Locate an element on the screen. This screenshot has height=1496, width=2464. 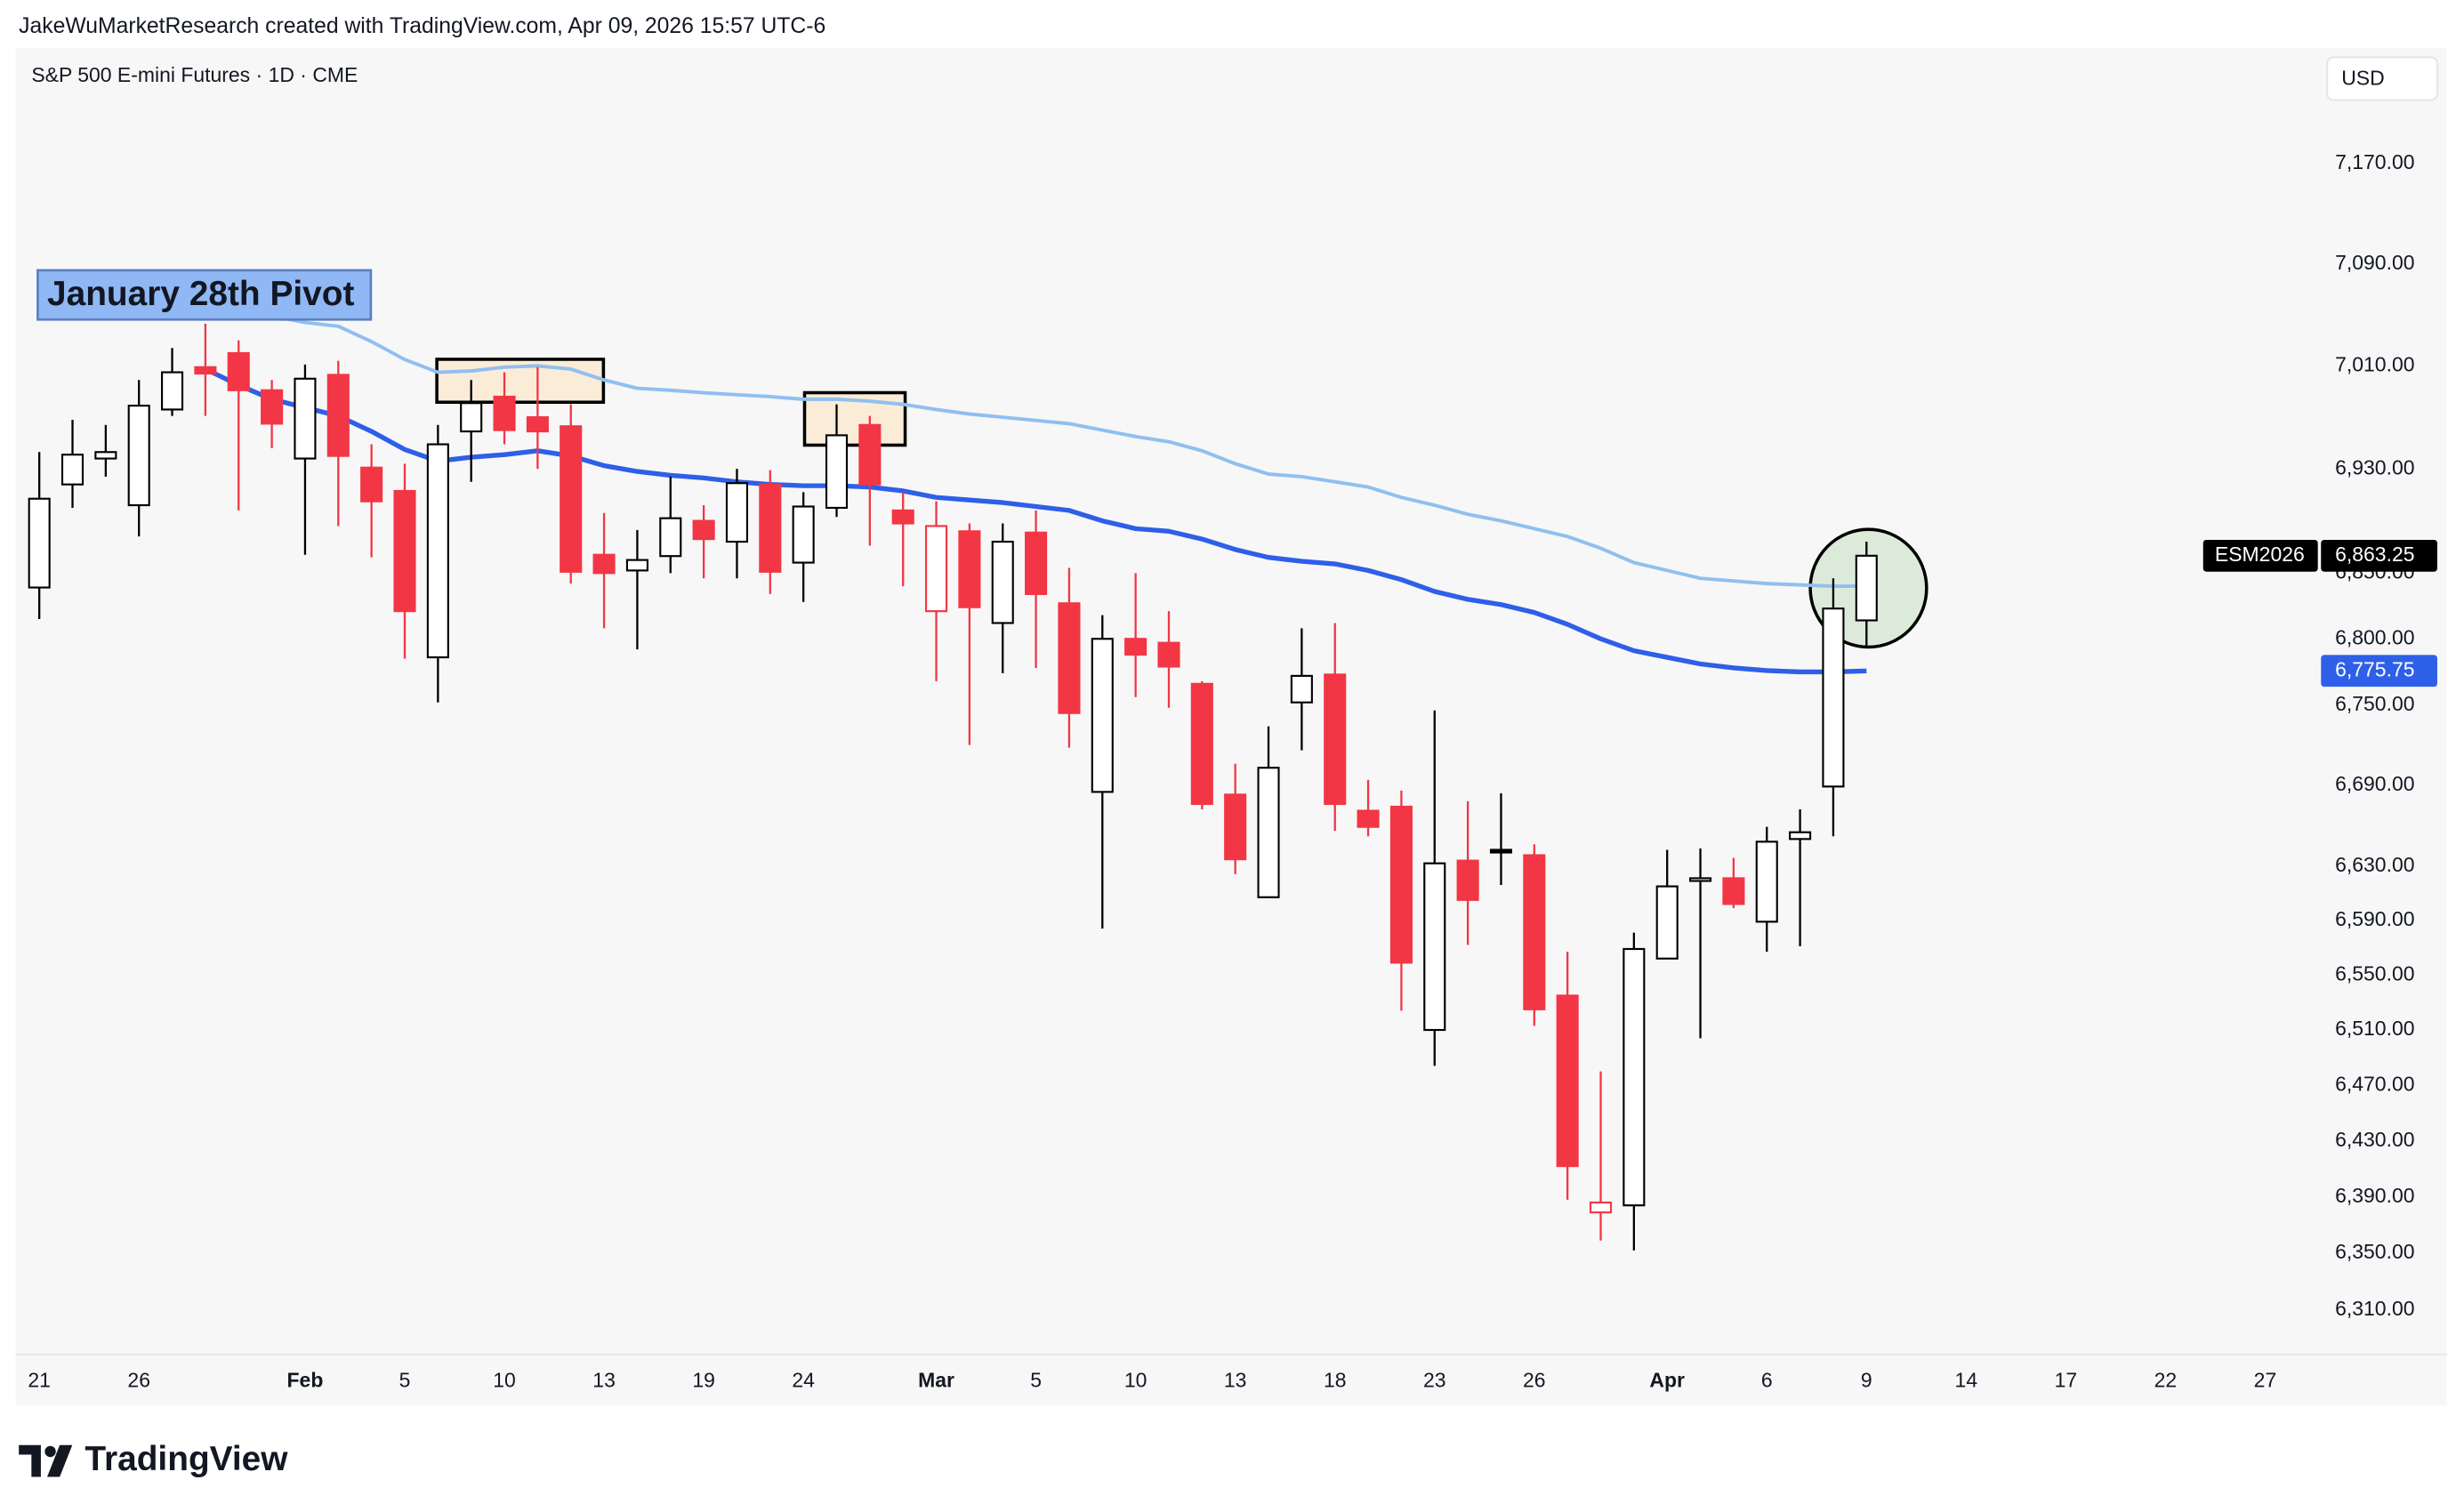
ma-value-box is located at coordinates (2379, 671).